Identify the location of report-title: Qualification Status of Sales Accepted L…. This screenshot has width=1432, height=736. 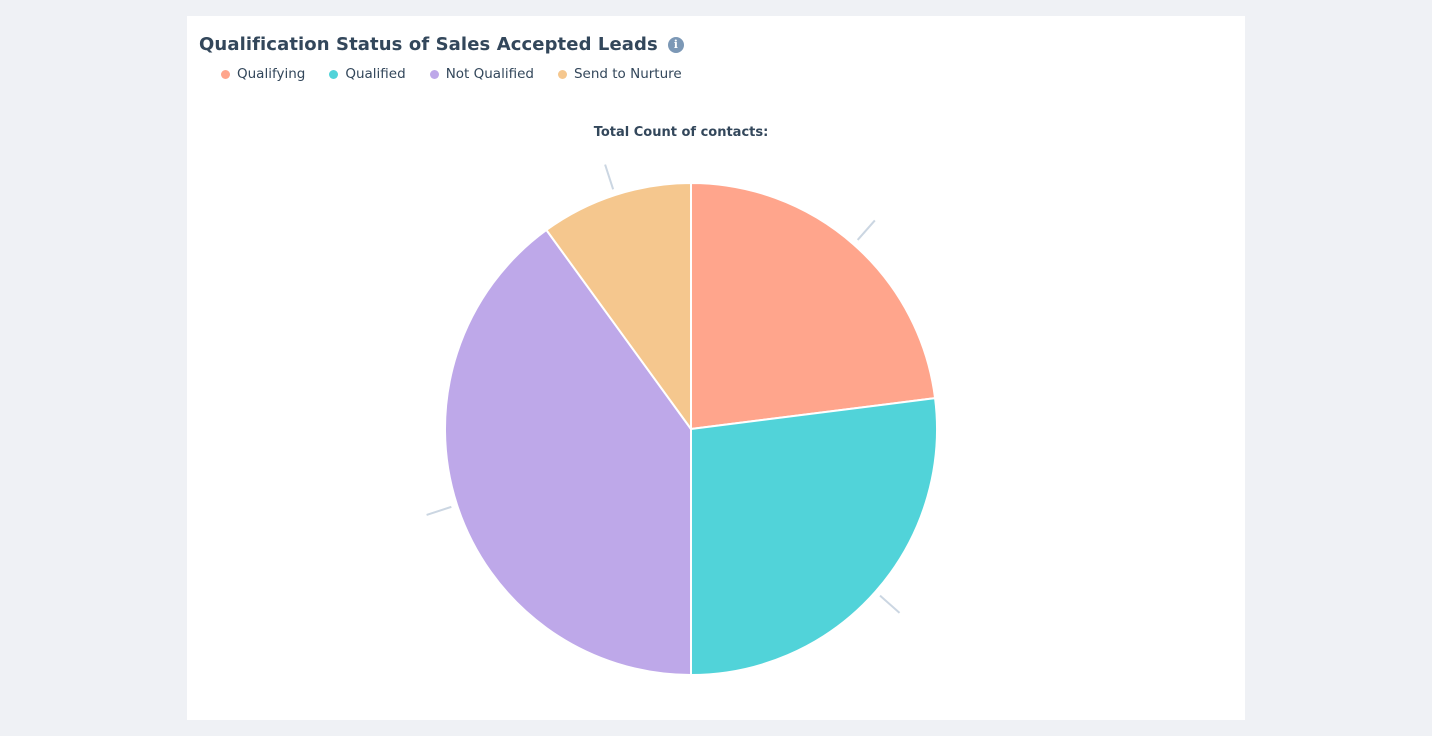
(428, 44).